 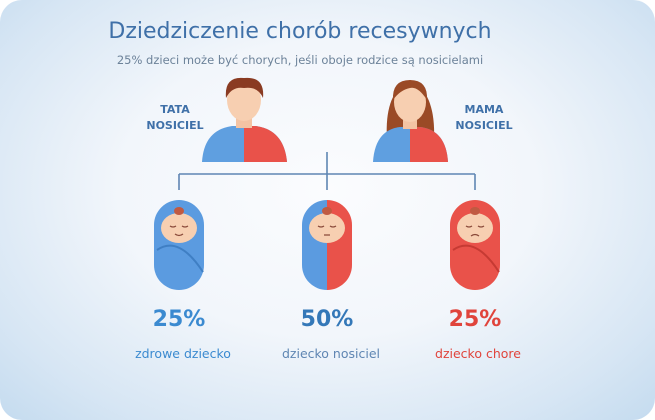 What do you see at coordinates (327, 319) in the screenshot?
I see `carrier-percent: 50%` at bounding box center [327, 319].